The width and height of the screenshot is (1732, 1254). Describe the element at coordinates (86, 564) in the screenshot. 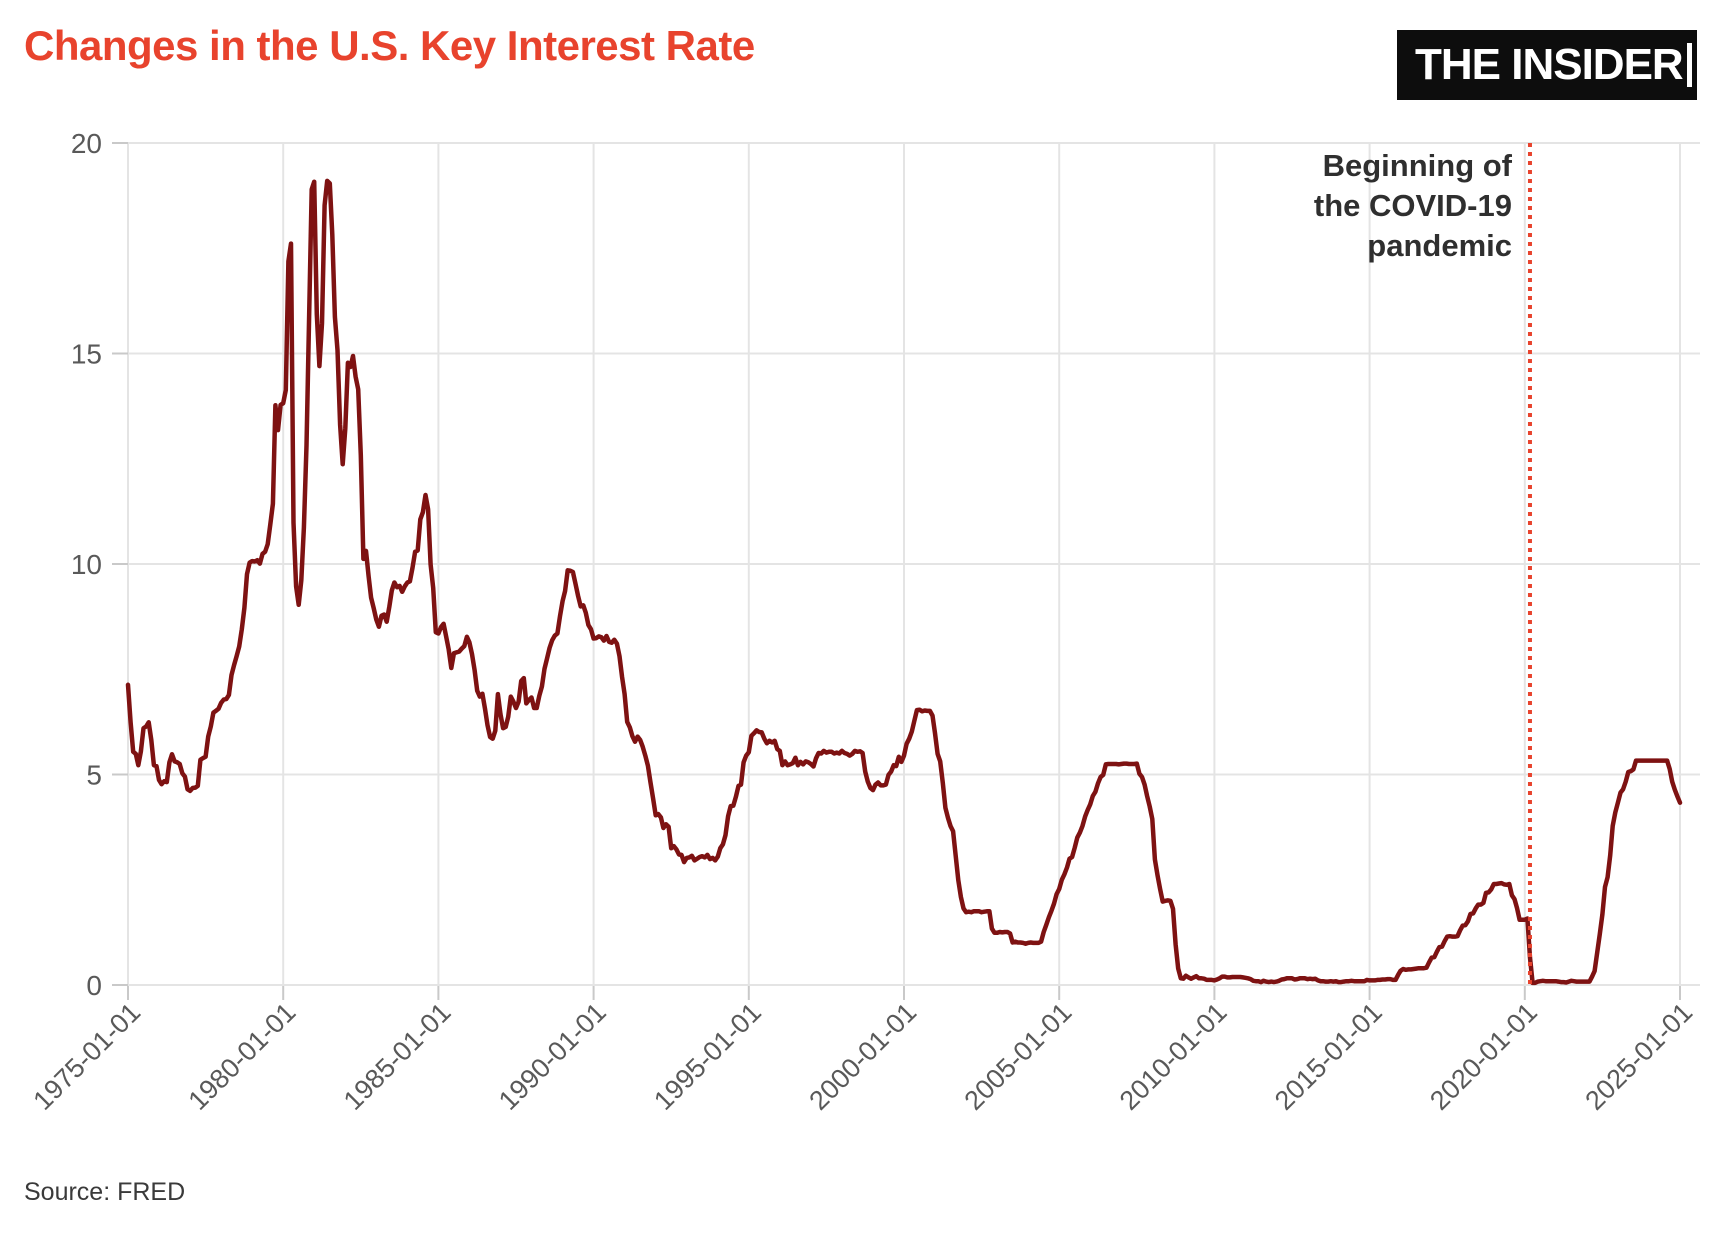

I see `y-tick-label: 10` at that location.